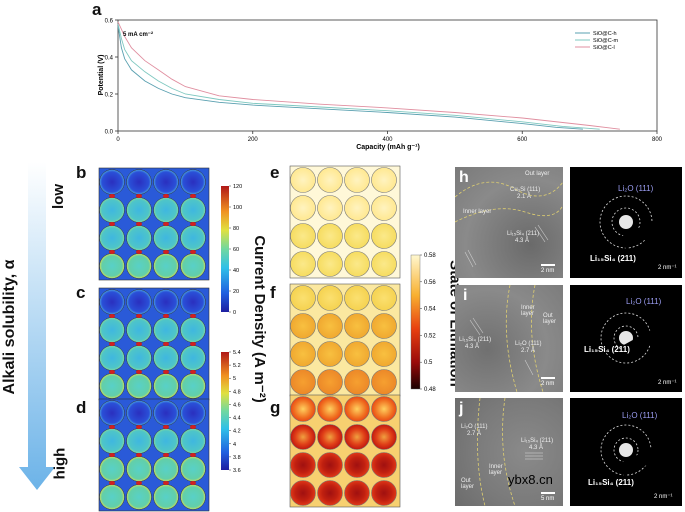 Image resolution: width=685 pixels, height=512 pixels. Describe the element at coordinates (523, 234) in the screenshot. I see `li-label-h: Li₁₅Si₄ (211)` at that location.